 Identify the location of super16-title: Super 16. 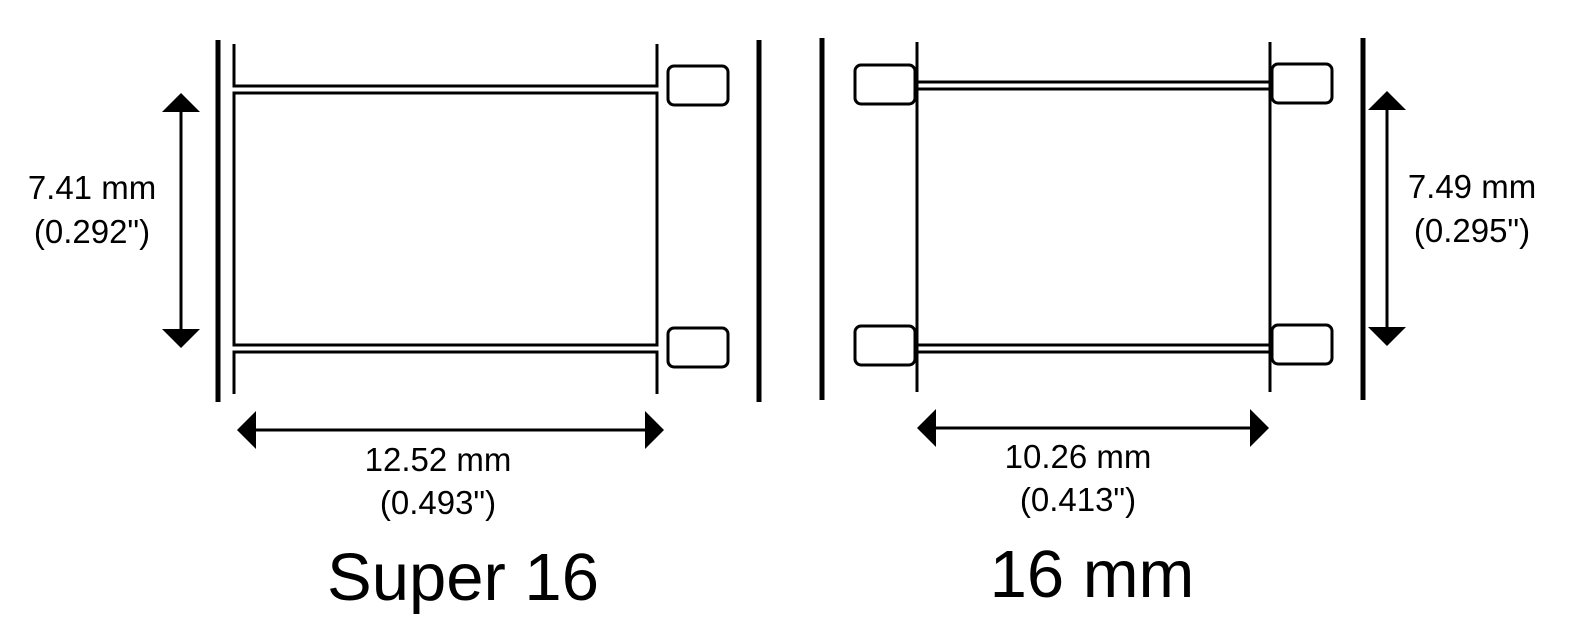
(463, 577).